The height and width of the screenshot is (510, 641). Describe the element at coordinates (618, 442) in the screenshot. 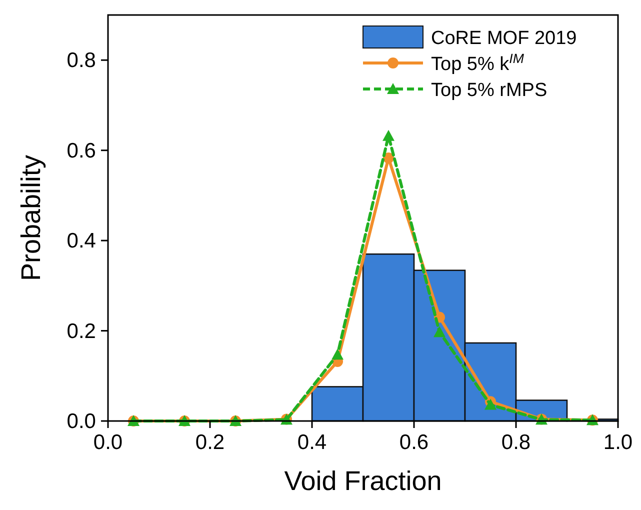

I see `x-tick-label: 1.0` at that location.